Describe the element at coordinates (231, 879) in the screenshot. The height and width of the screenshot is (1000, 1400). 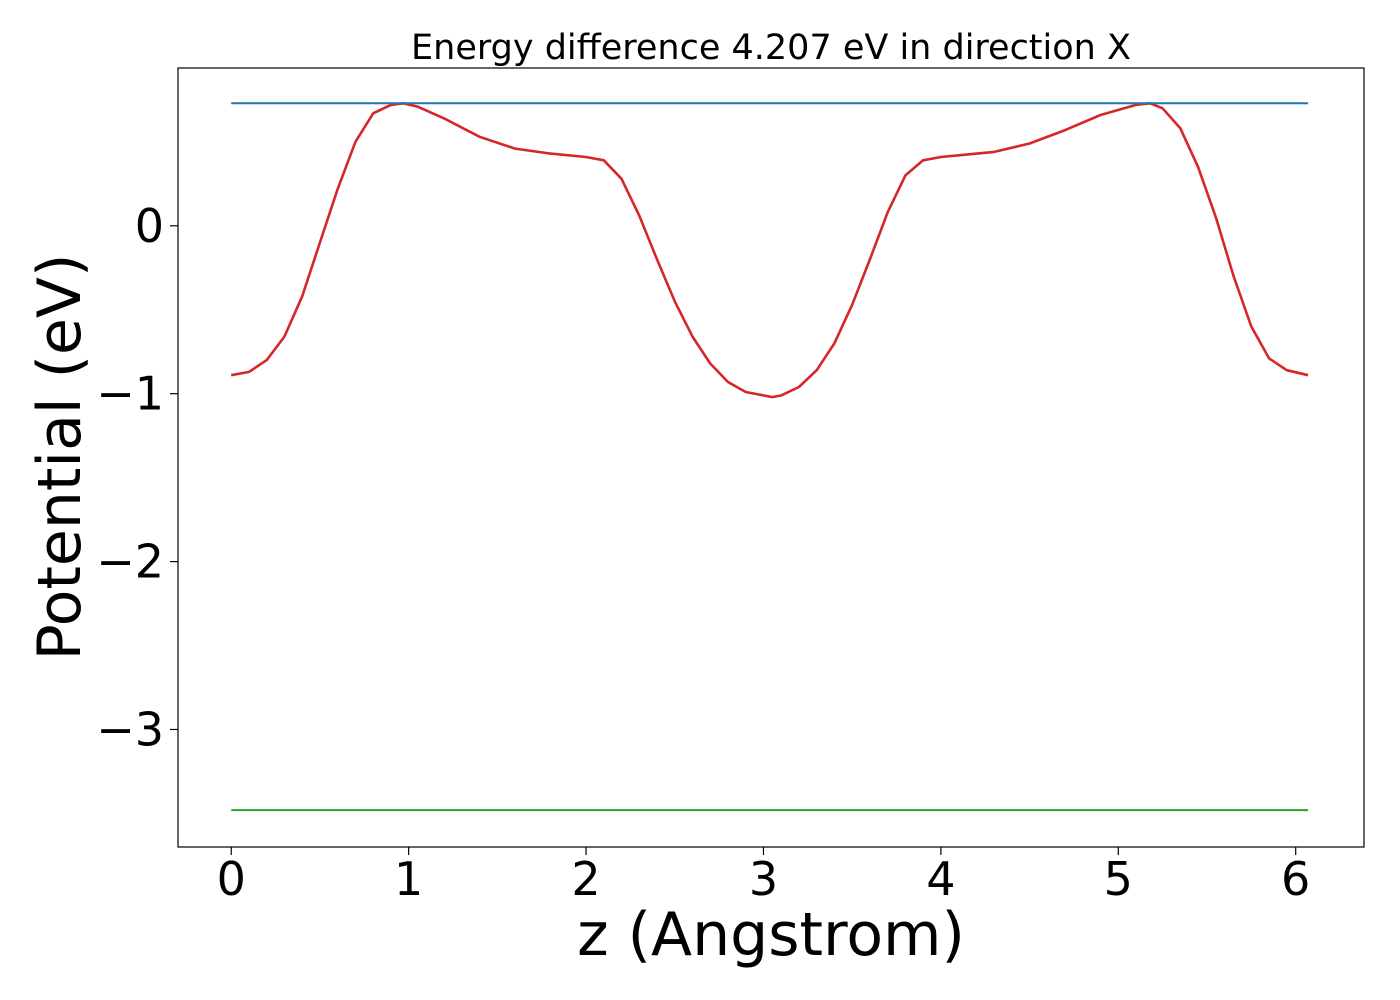
I see `x-tick-label: 0` at that location.